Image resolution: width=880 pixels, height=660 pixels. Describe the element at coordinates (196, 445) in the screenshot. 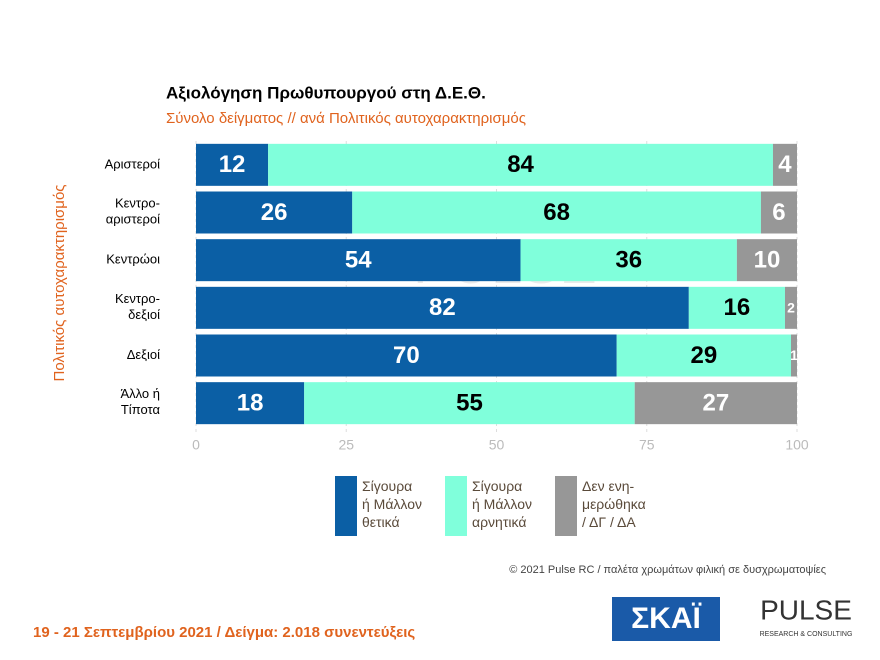

I see `x-tick-label: 0` at that location.